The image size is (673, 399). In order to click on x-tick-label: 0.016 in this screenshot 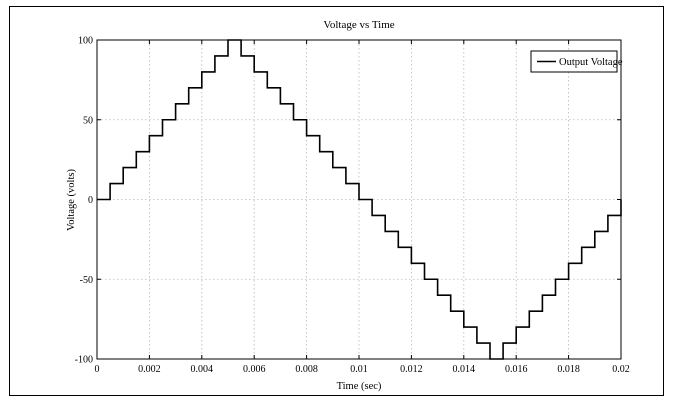, I will do `click(516, 369)`.